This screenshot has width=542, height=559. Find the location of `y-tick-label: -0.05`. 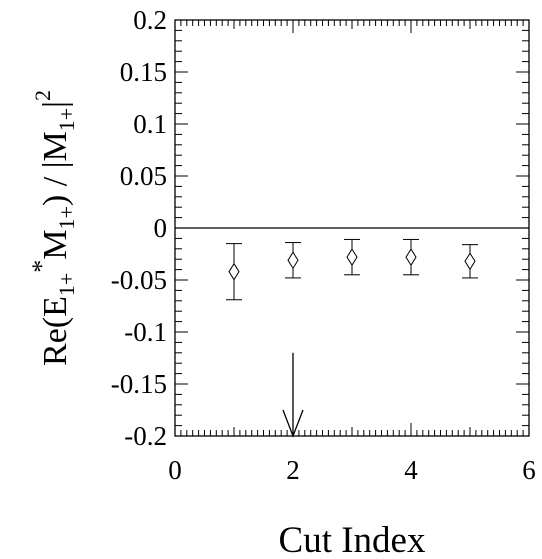

y-tick-label: -0.05 is located at coordinates (139, 280).